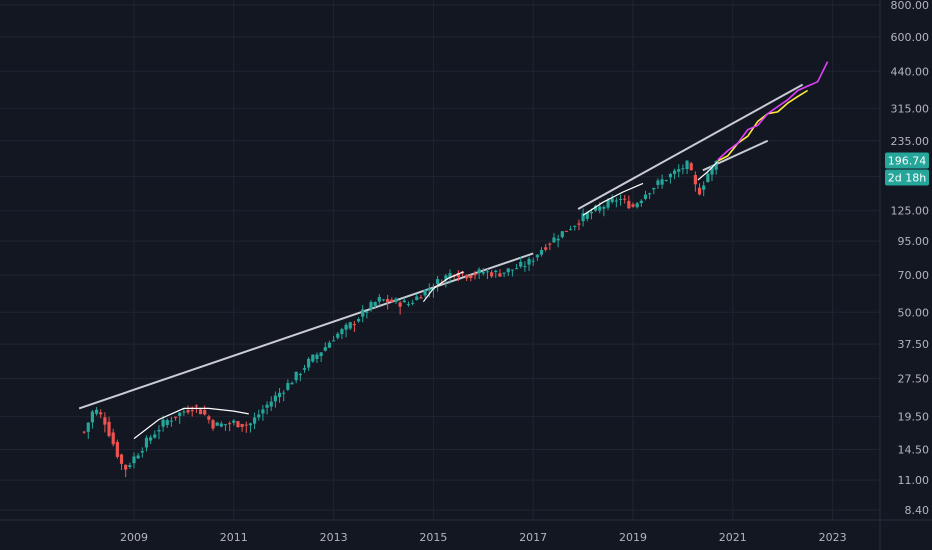 The width and height of the screenshot is (932, 550). I want to click on time-axis: 2009 2011 2013 2015 2017 2019 2021 2023, so click(466, 531).